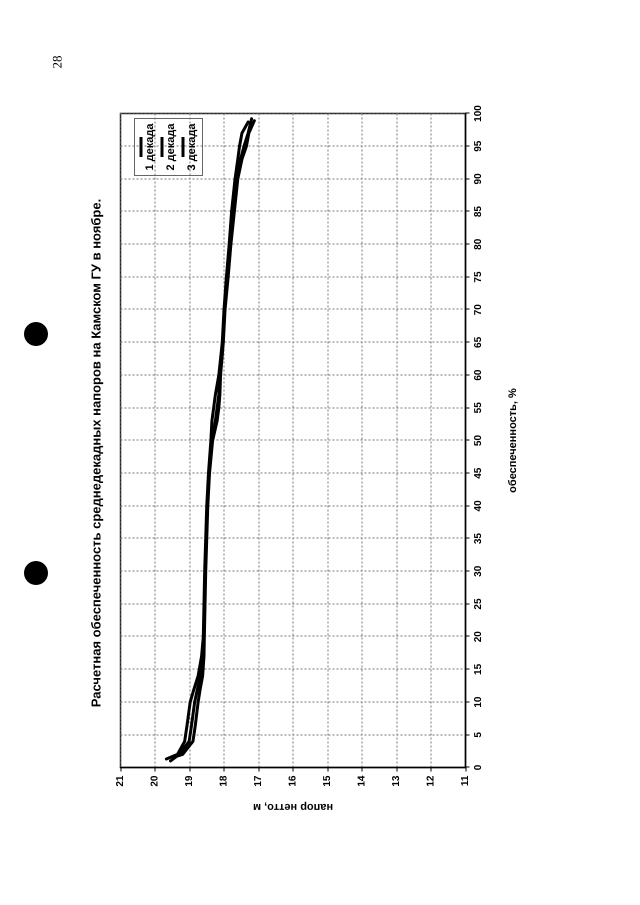 The height and width of the screenshot is (905, 640). Describe the element at coordinates (154, 780) in the screenshot. I see `x-tick-label: 20` at that location.